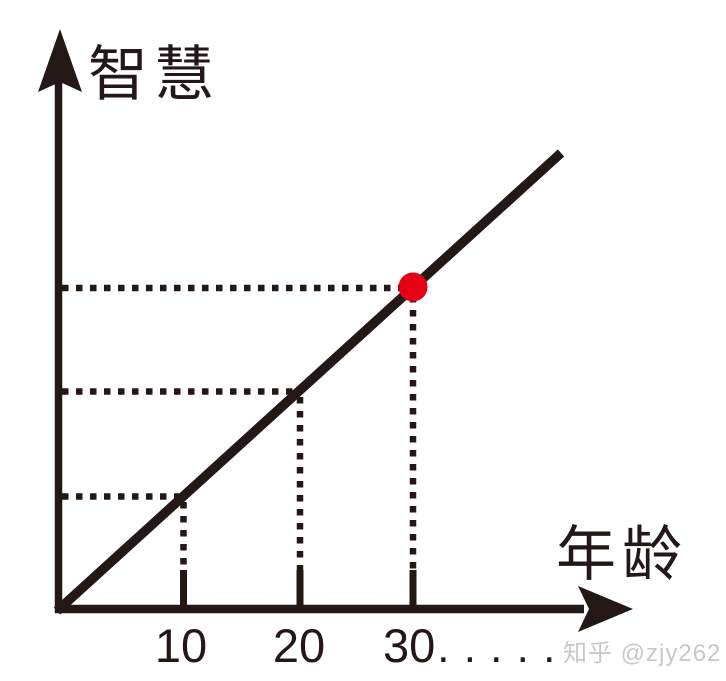  What do you see at coordinates (154, 74) in the screenshot?
I see `y-axis-label: 智慧` at bounding box center [154, 74].